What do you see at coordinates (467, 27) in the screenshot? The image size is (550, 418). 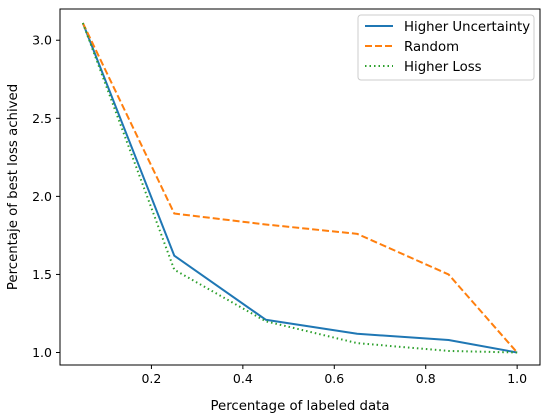 I see `legend-label-higher-uncertainty: Higher Uncertainty` at bounding box center [467, 27].